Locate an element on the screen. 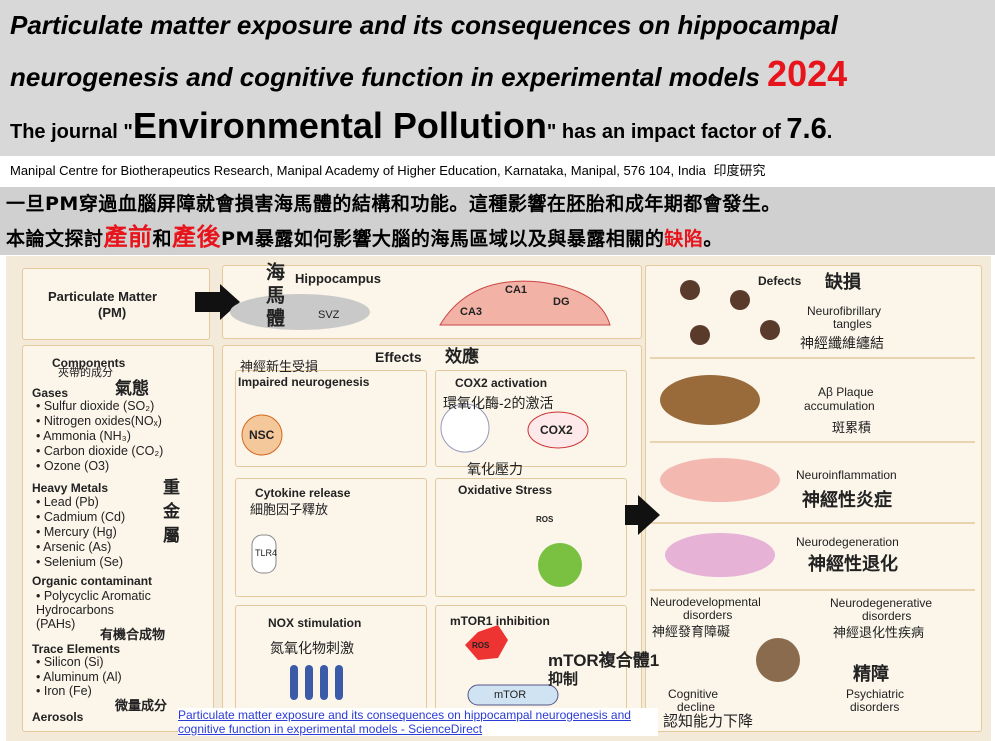 The image size is (995, 741). figure-text: 重 is located at coordinates (171, 487).